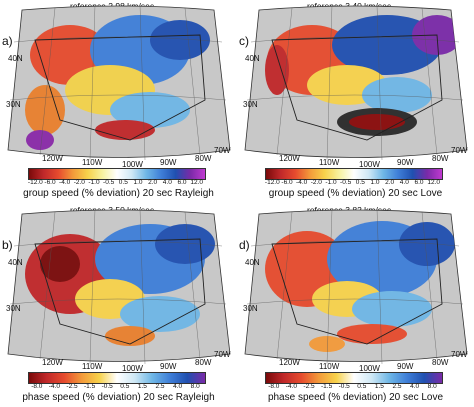 The image size is (474, 407). Describe the element at coordinates (355, 193) in the screenshot. I see `panel-caption: group speed (% deviation) 20 sec Love` at that location.